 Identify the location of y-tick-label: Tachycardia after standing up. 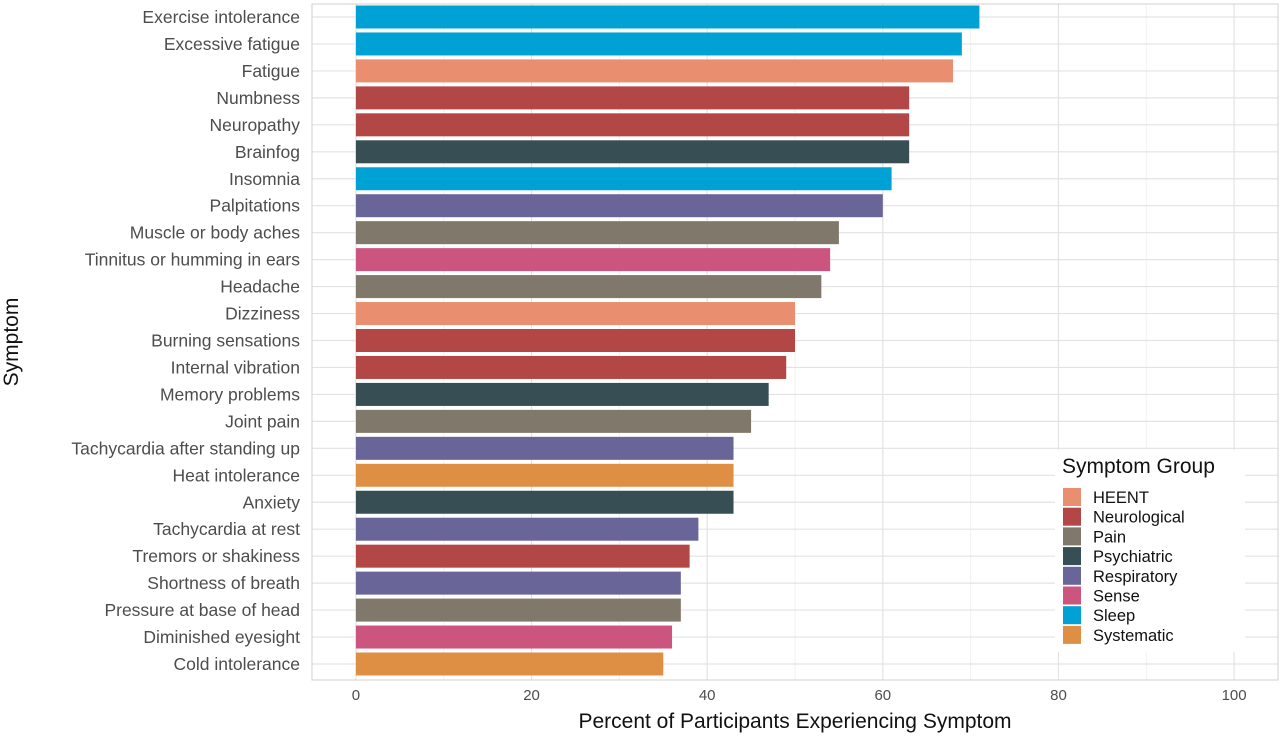
(185, 448).